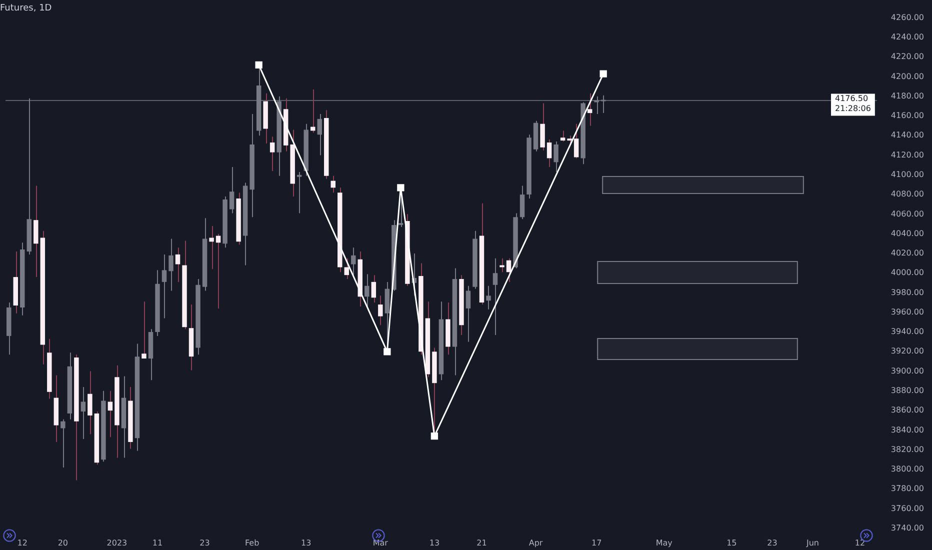  Describe the element at coordinates (596, 543) in the screenshot. I see `x-tick-label: 17` at that location.